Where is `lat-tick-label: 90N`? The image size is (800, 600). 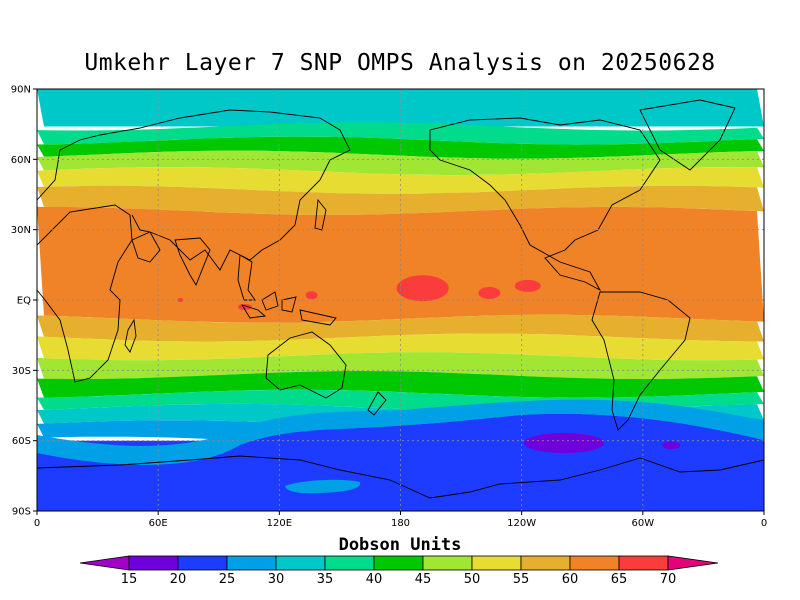
lat-tick-label: 90N is located at coordinates (21, 90).